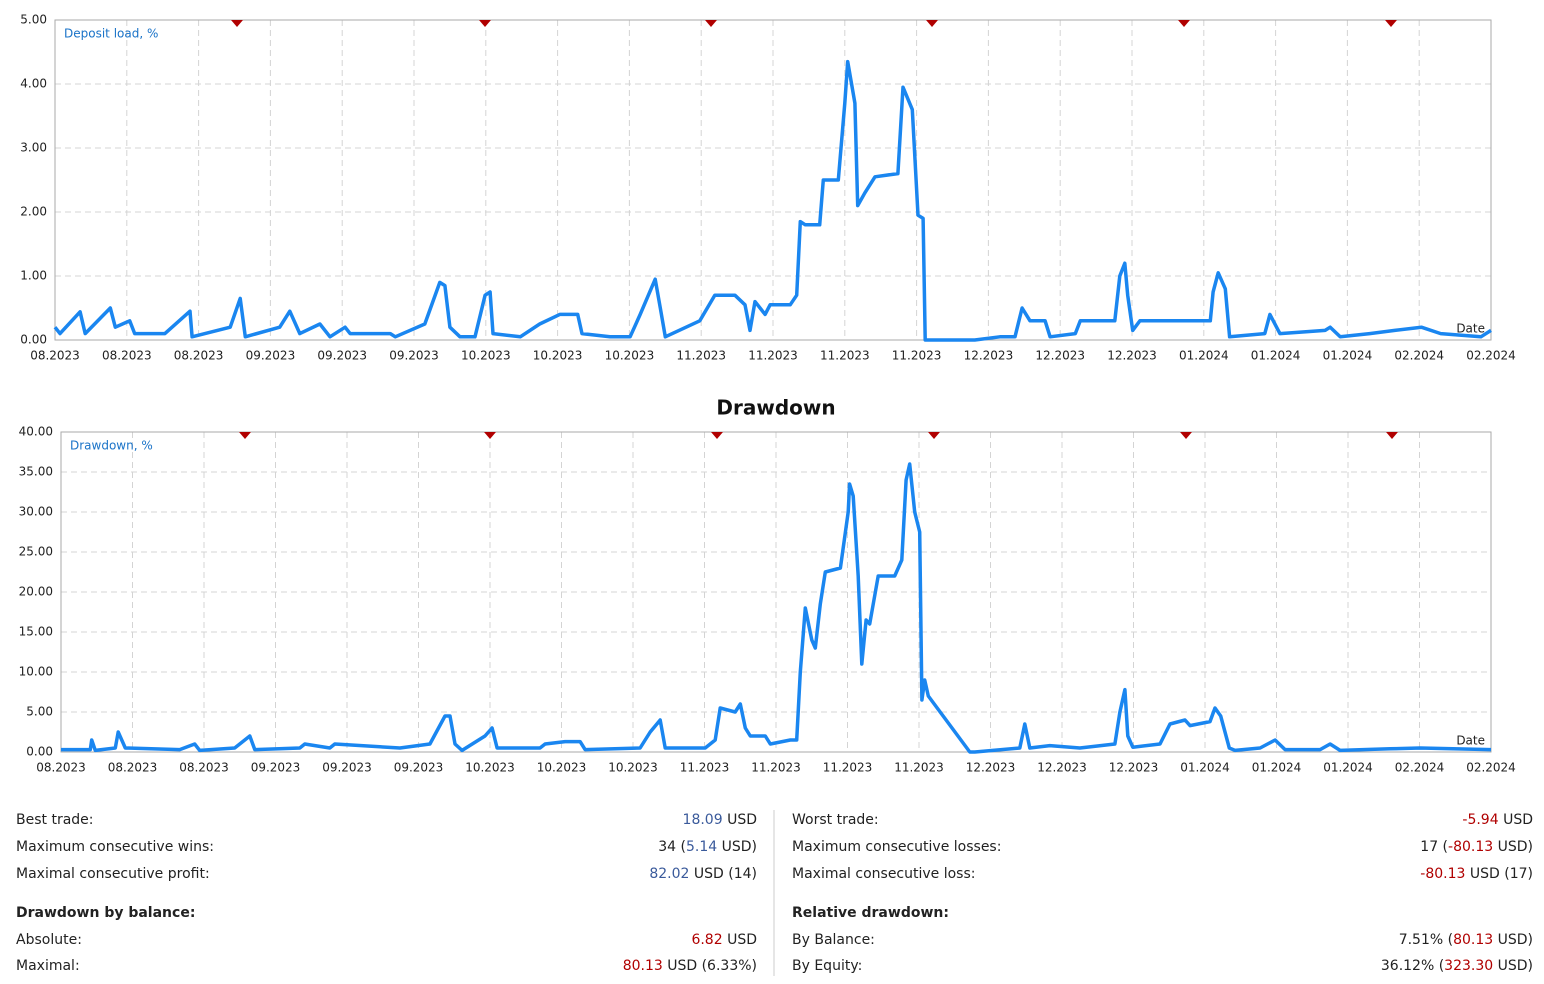 The height and width of the screenshot is (984, 1544). I want to click on stat-label: Worst trade:, so click(835, 820).